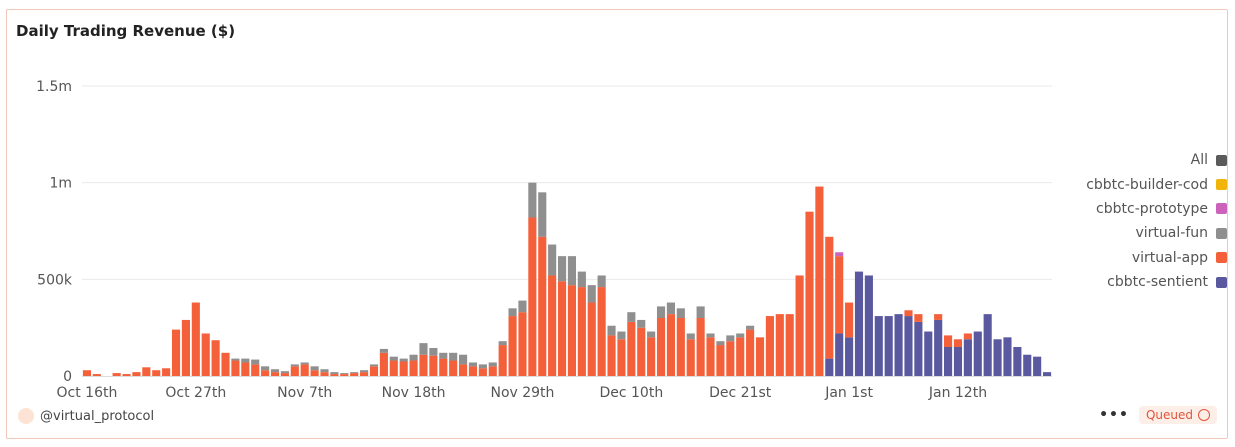 The height and width of the screenshot is (447, 1235). Describe the element at coordinates (97, 416) in the screenshot. I see `source-label: @virtual_protocol` at that location.